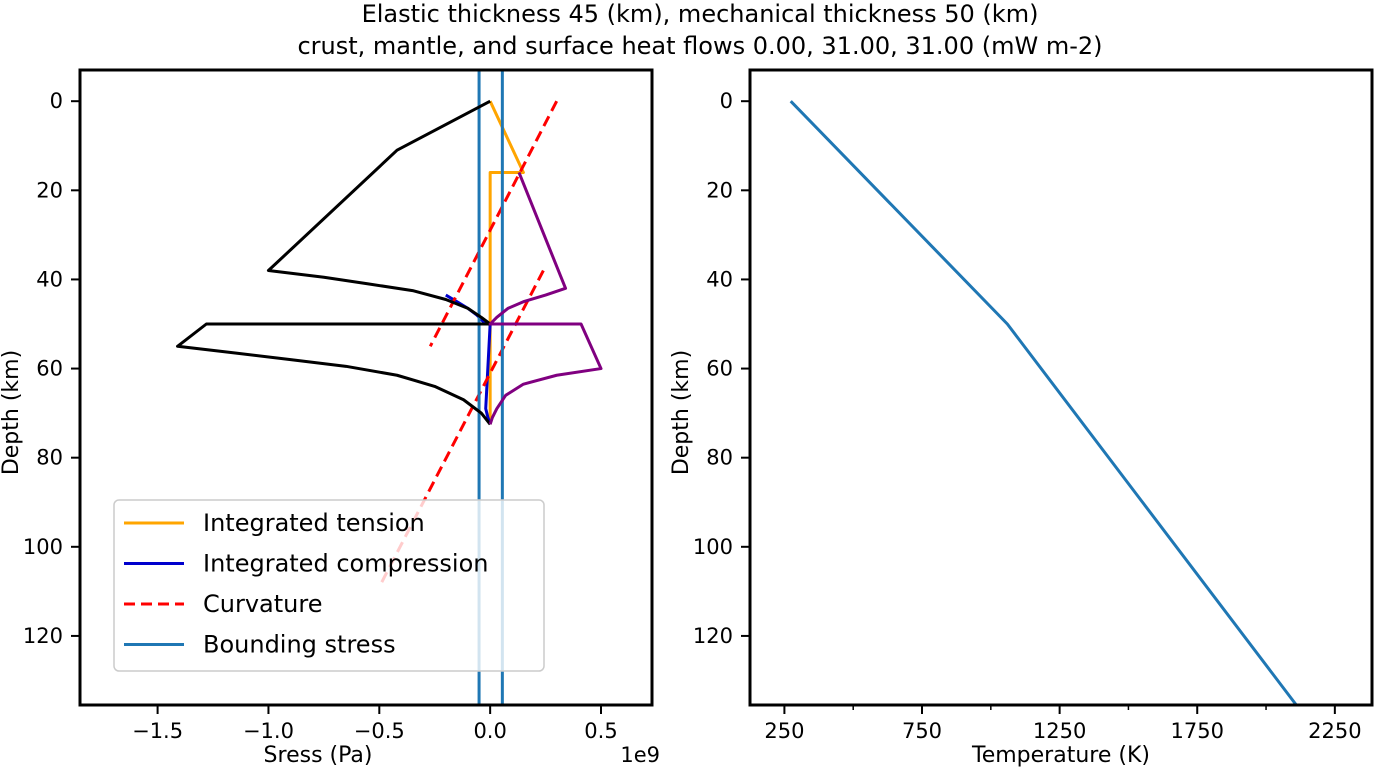 The height and width of the screenshot is (767, 1400). Describe the element at coordinates (1197, 731) in the screenshot. I see `x-tick-label: 1750` at that location.